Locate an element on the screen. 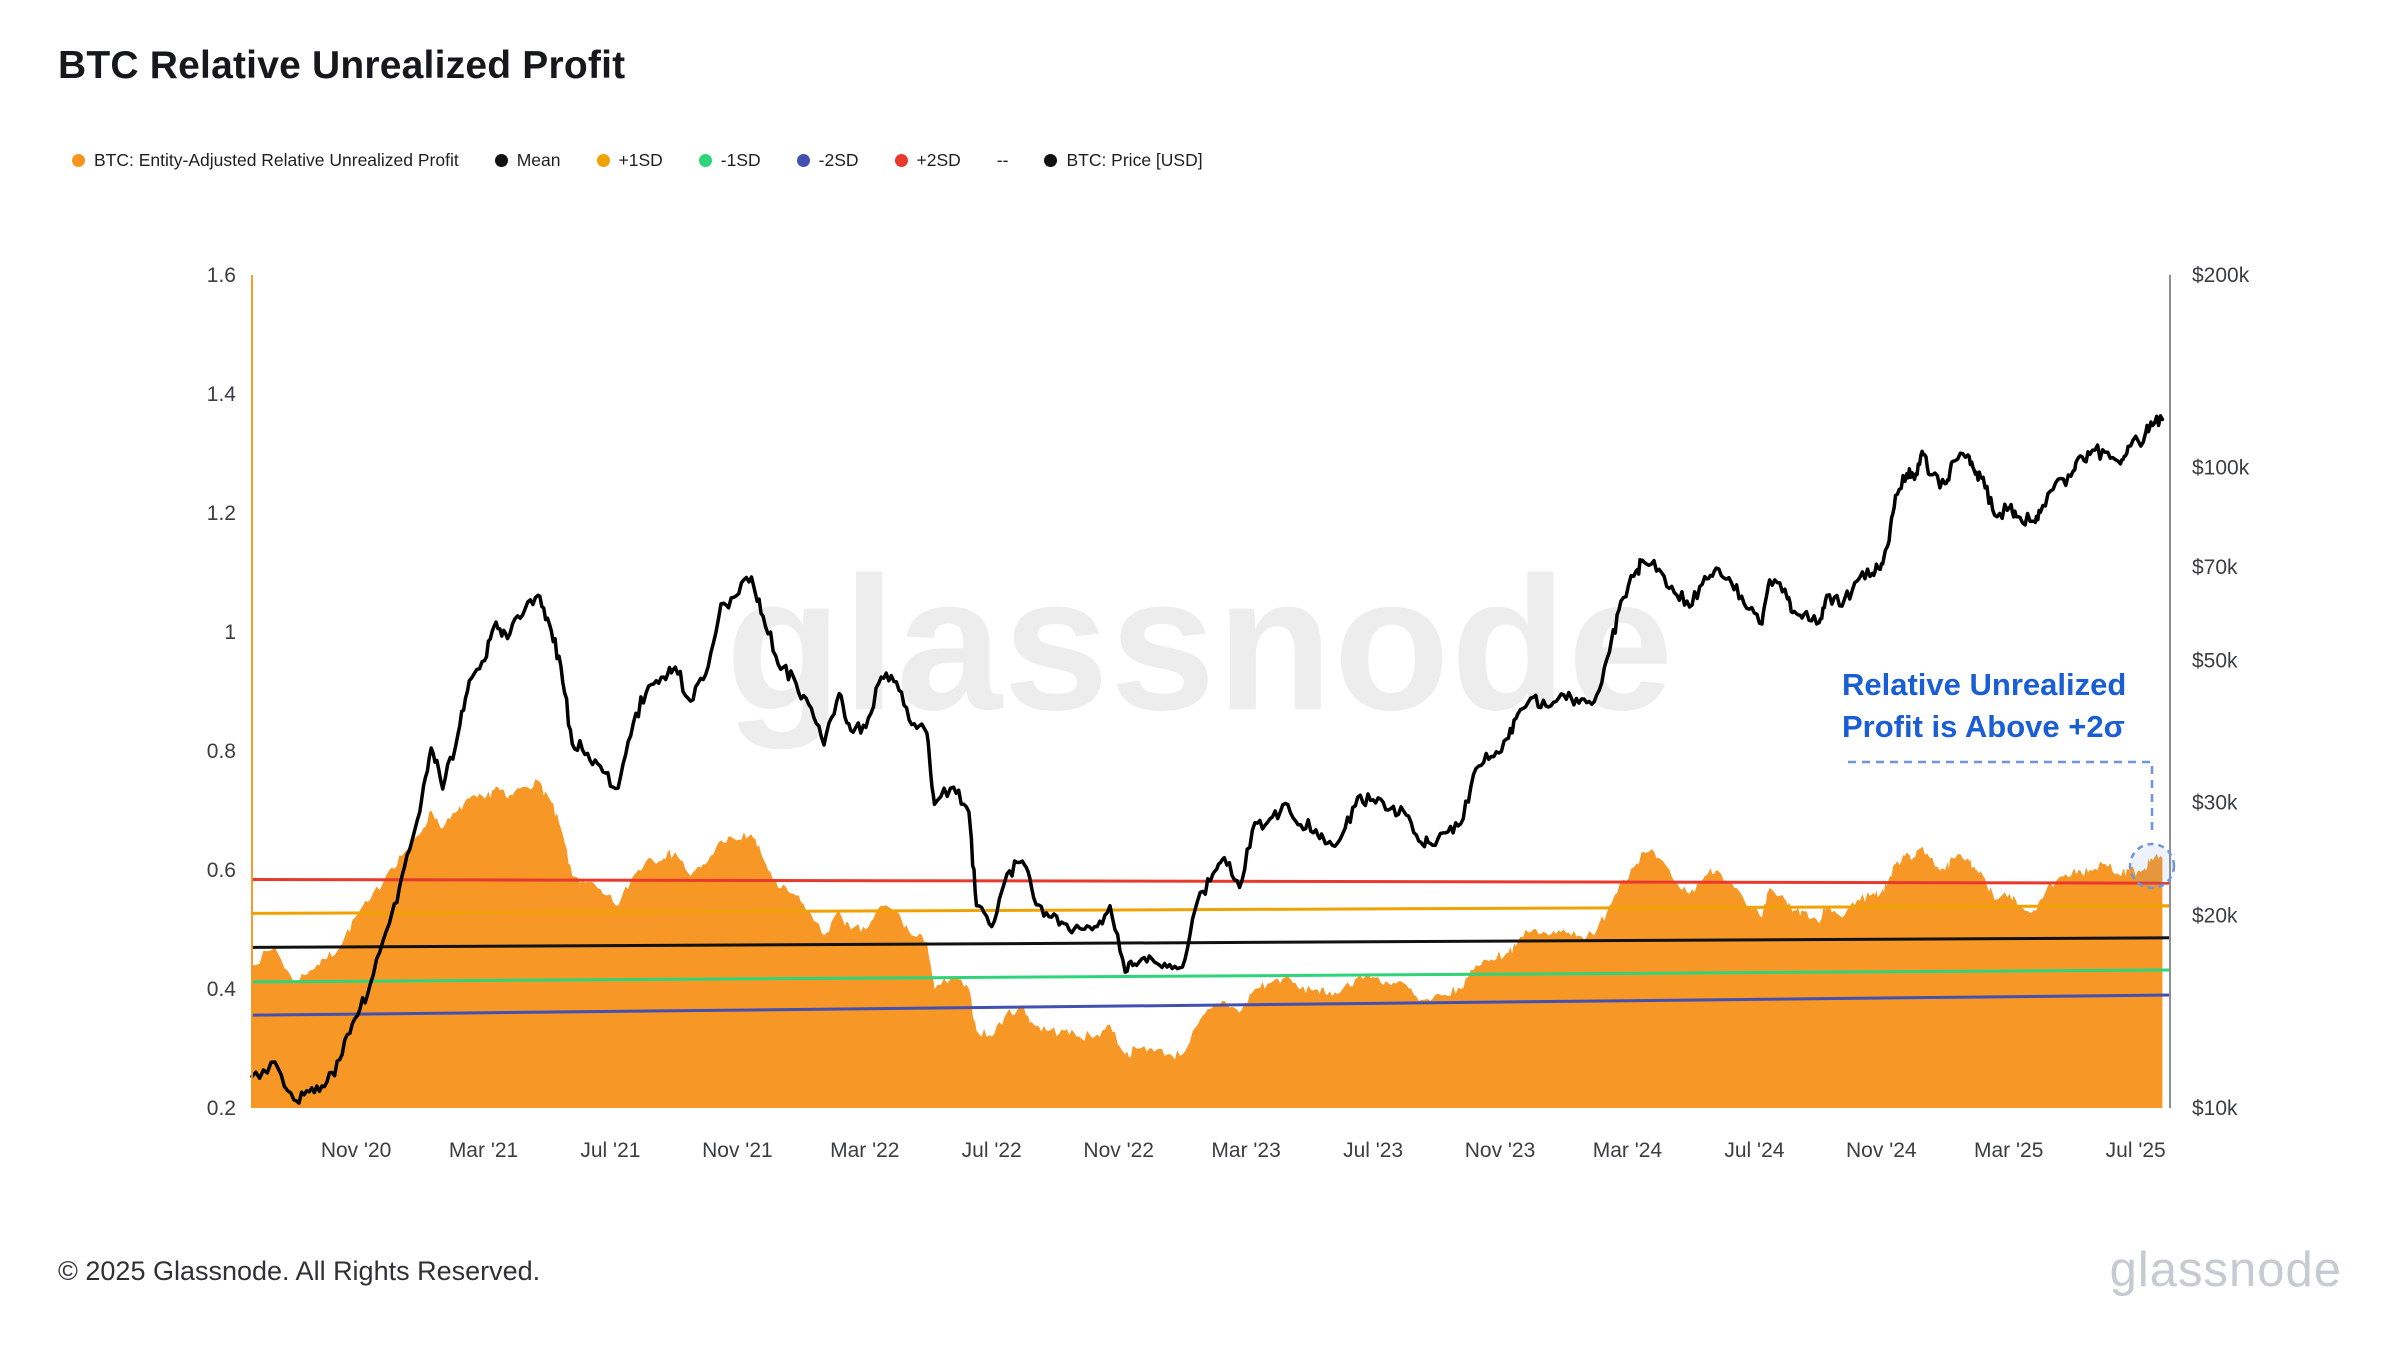  annotation-line2: Profit is Above +2σ is located at coordinates (1983, 726).